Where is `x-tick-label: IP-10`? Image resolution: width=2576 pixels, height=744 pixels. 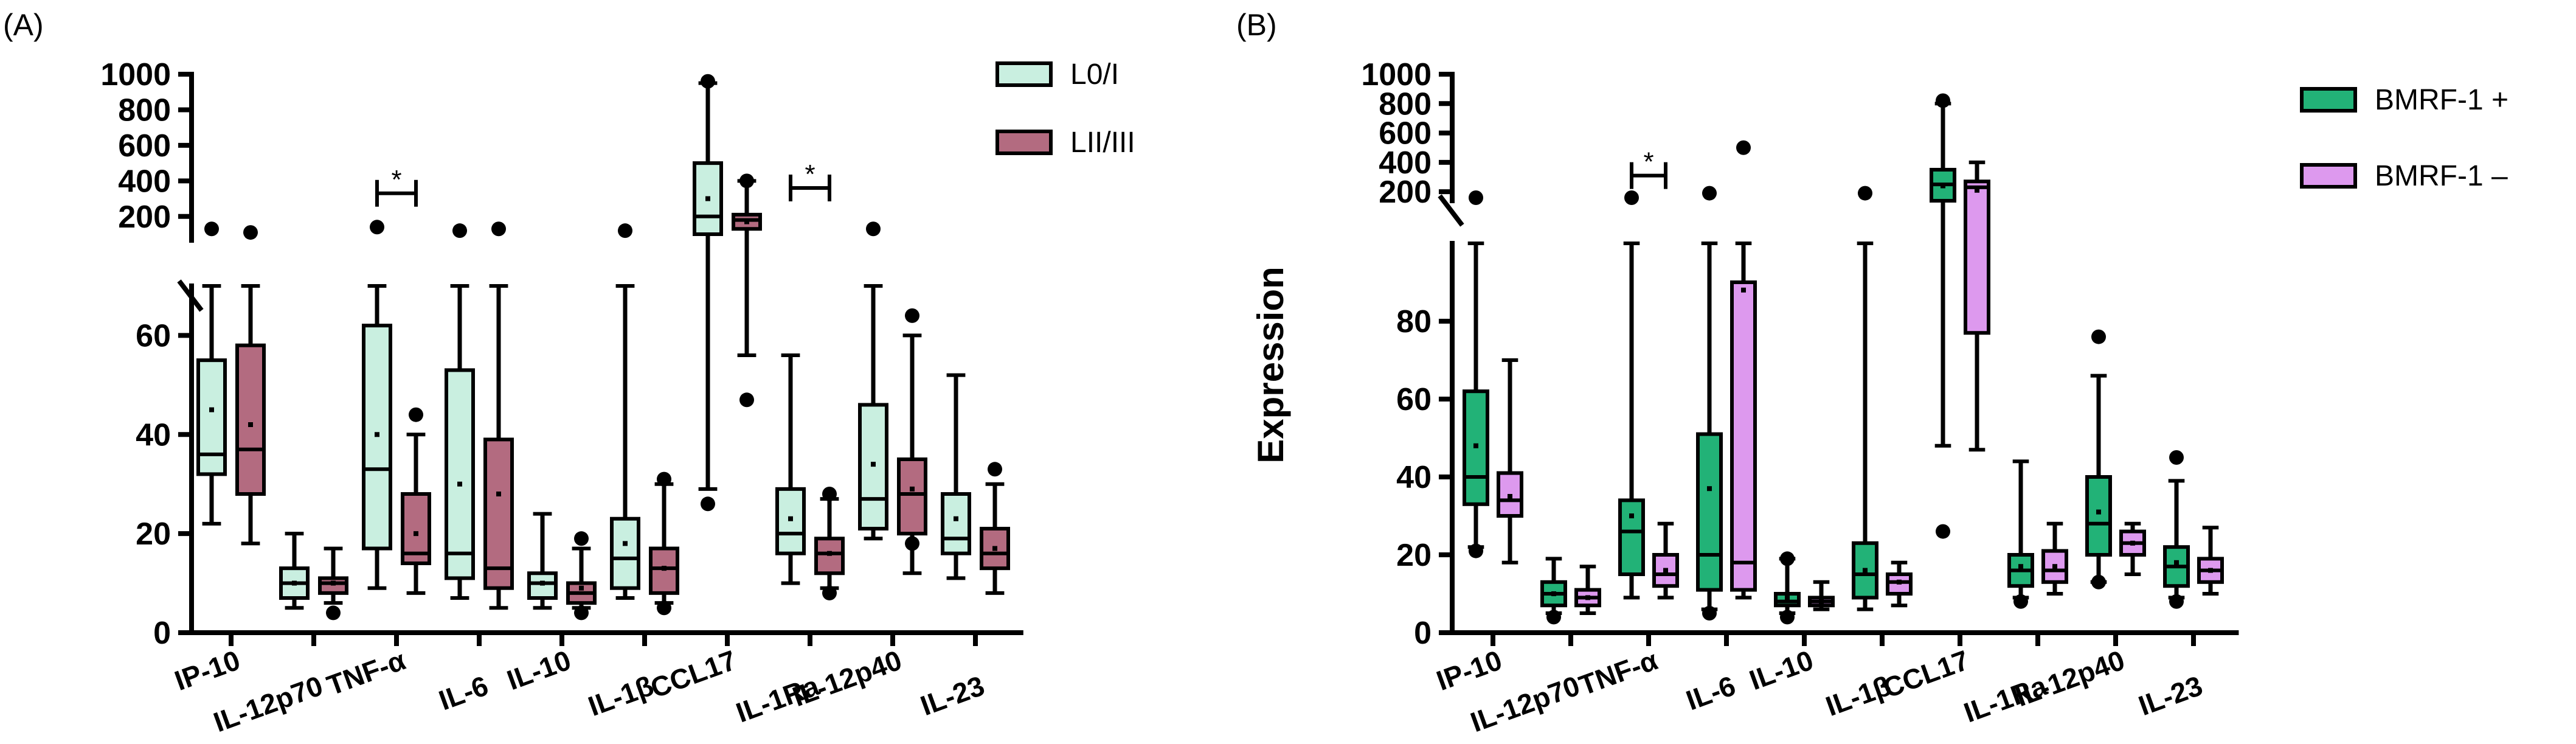
x-tick-label: IP-10 is located at coordinates (207, 670).